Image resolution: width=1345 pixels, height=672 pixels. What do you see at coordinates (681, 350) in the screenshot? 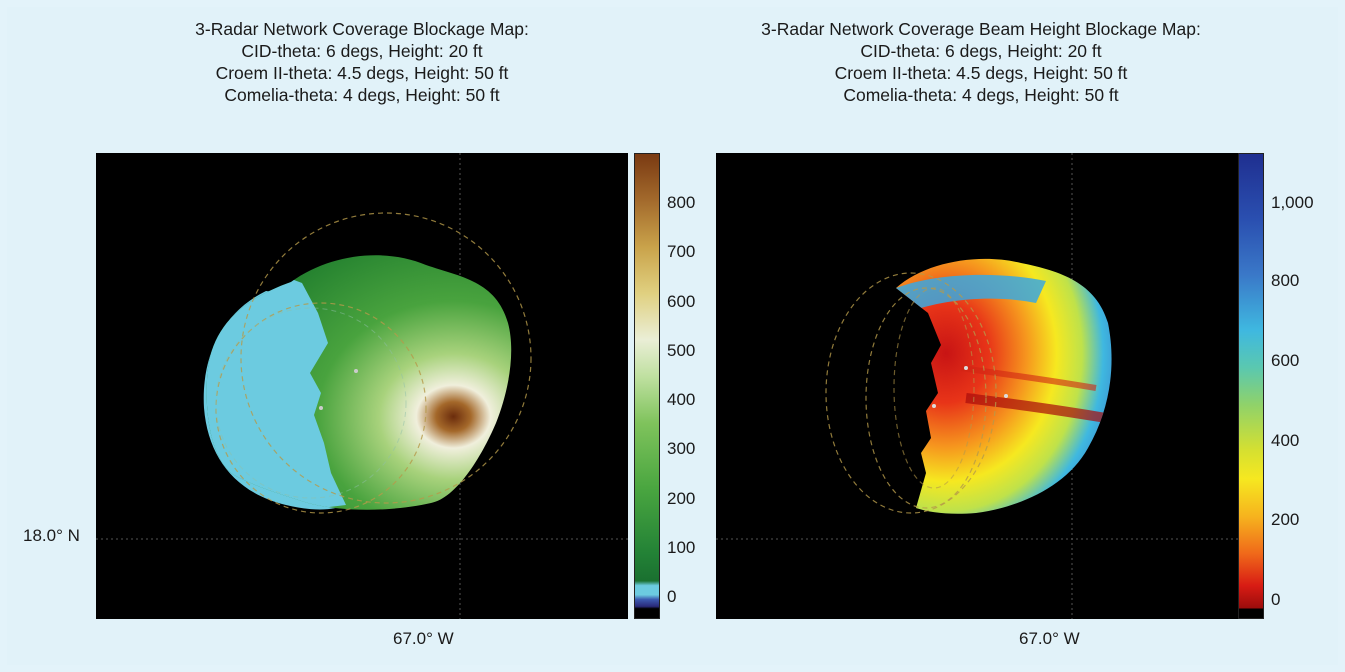
I see `left-cbar-tick: 500` at bounding box center [681, 350].